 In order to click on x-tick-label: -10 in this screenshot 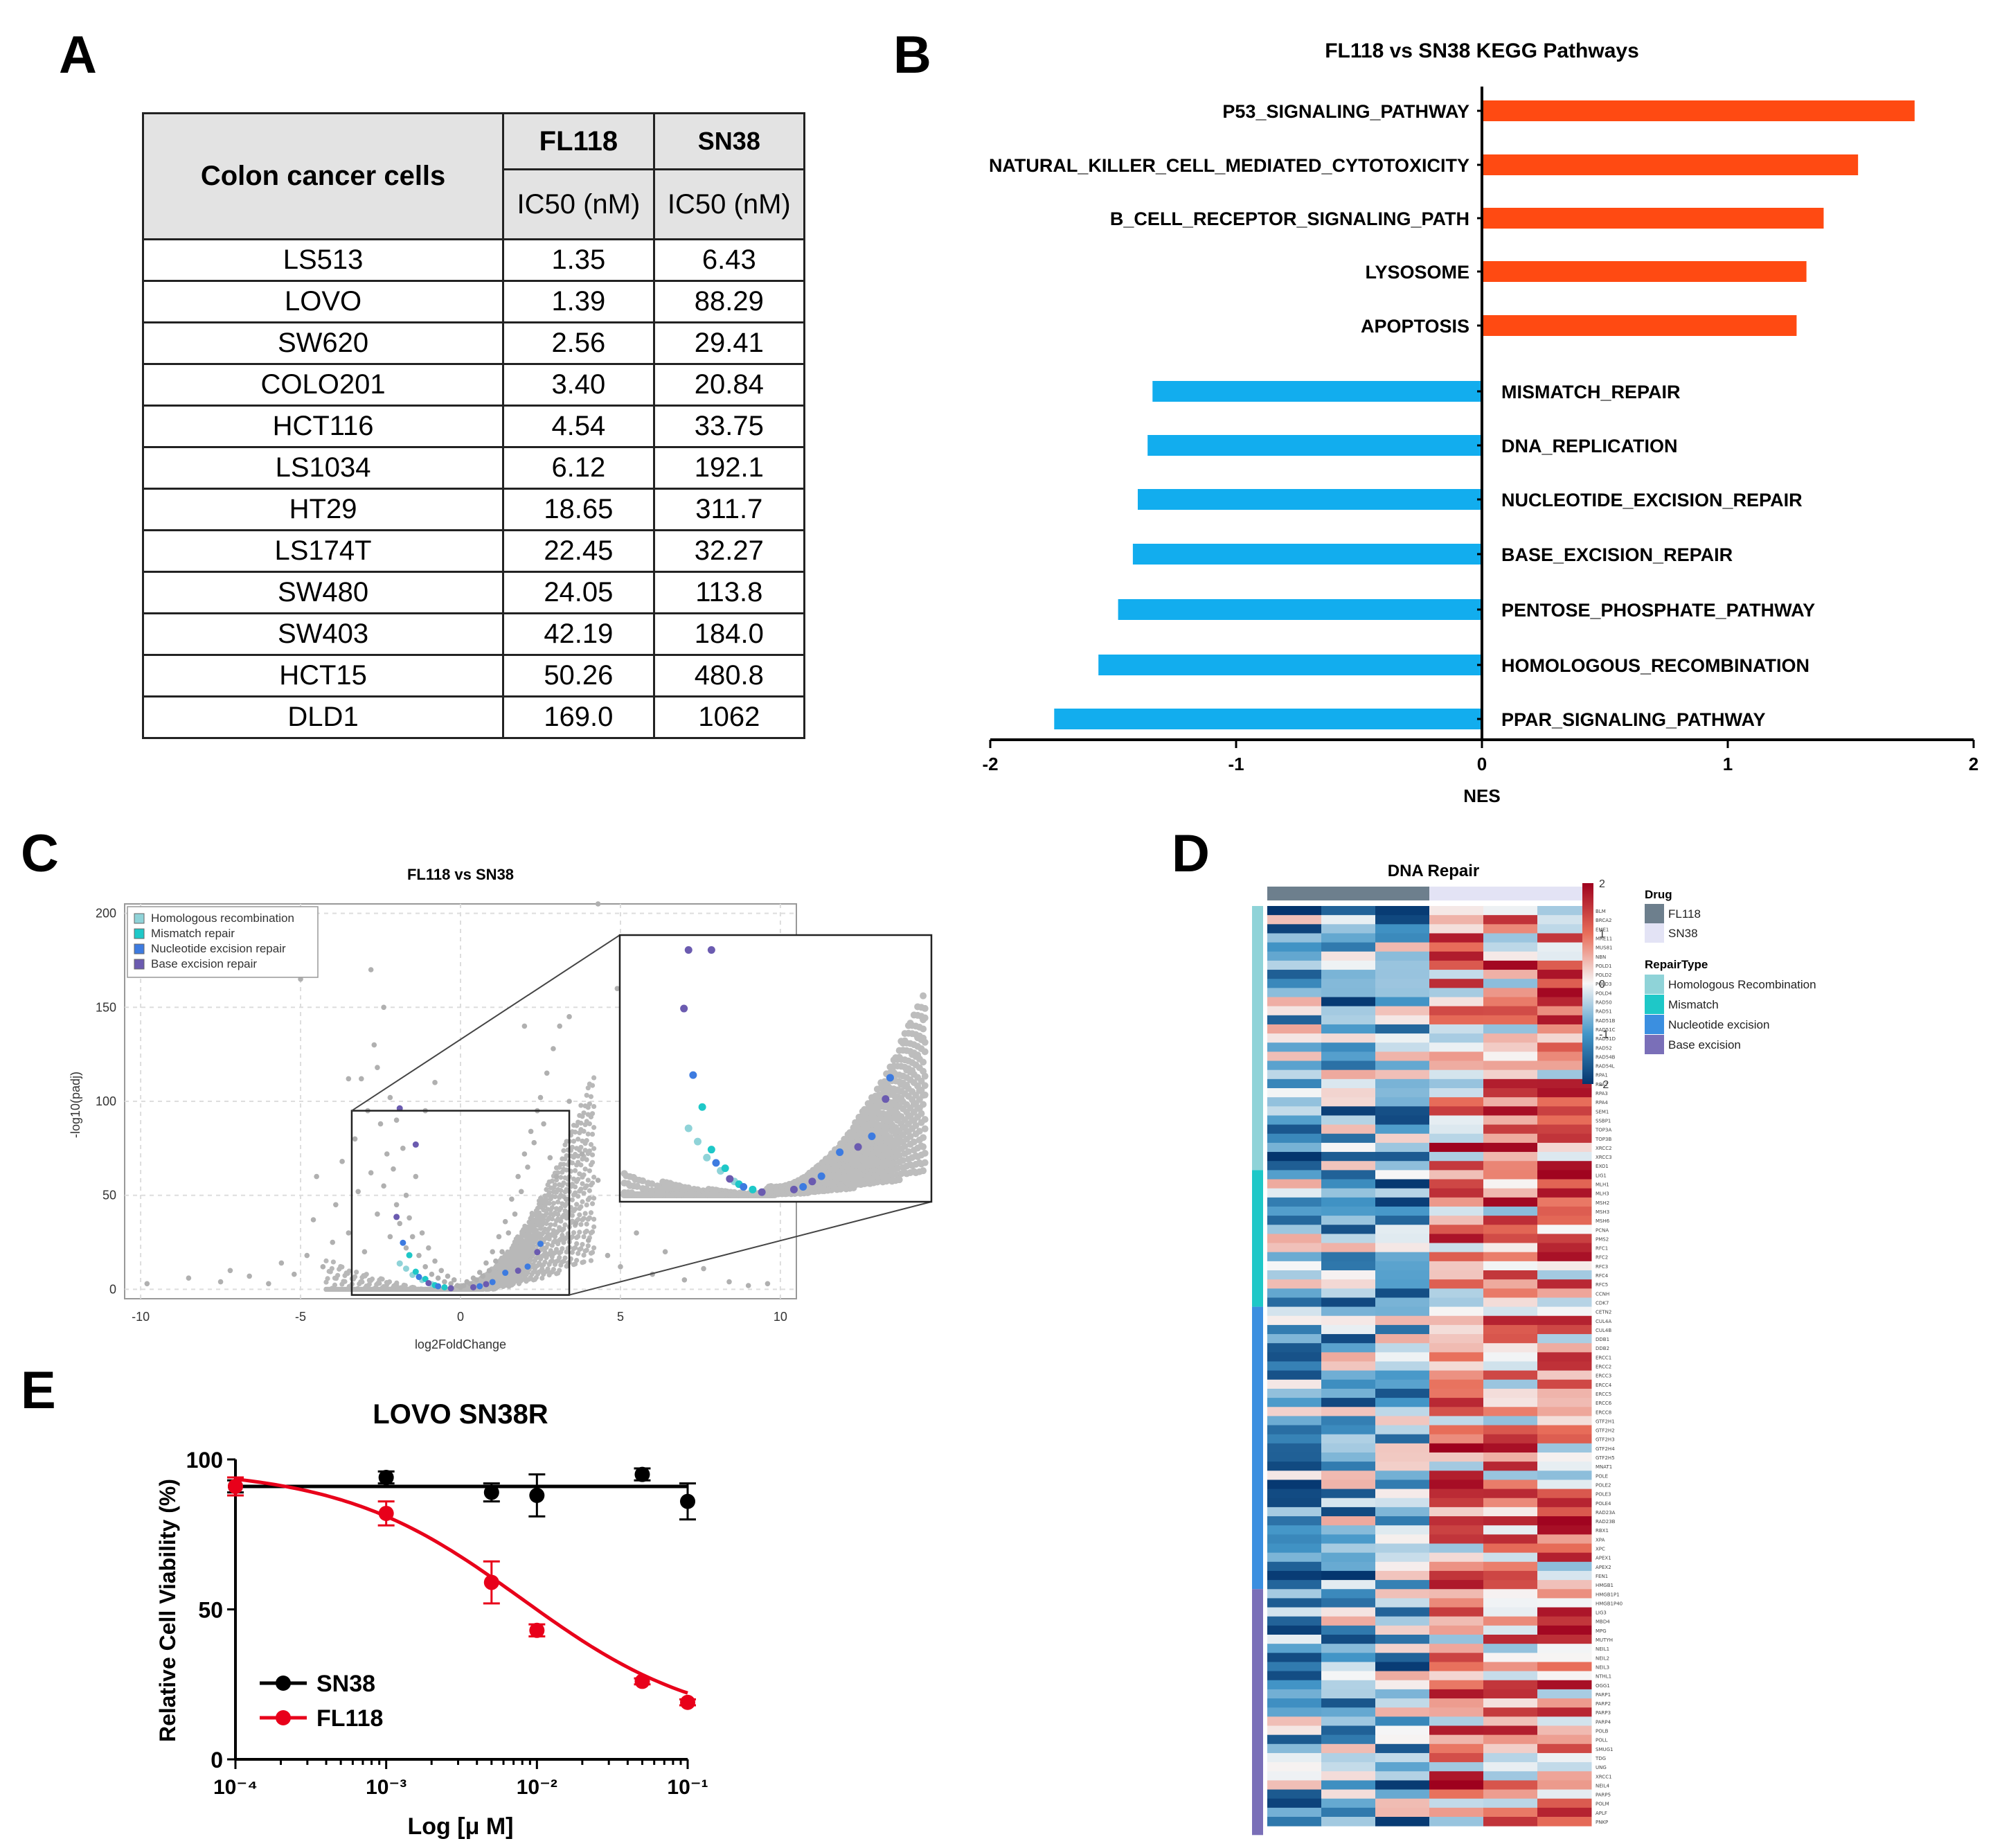, I will do `click(141, 1317)`.